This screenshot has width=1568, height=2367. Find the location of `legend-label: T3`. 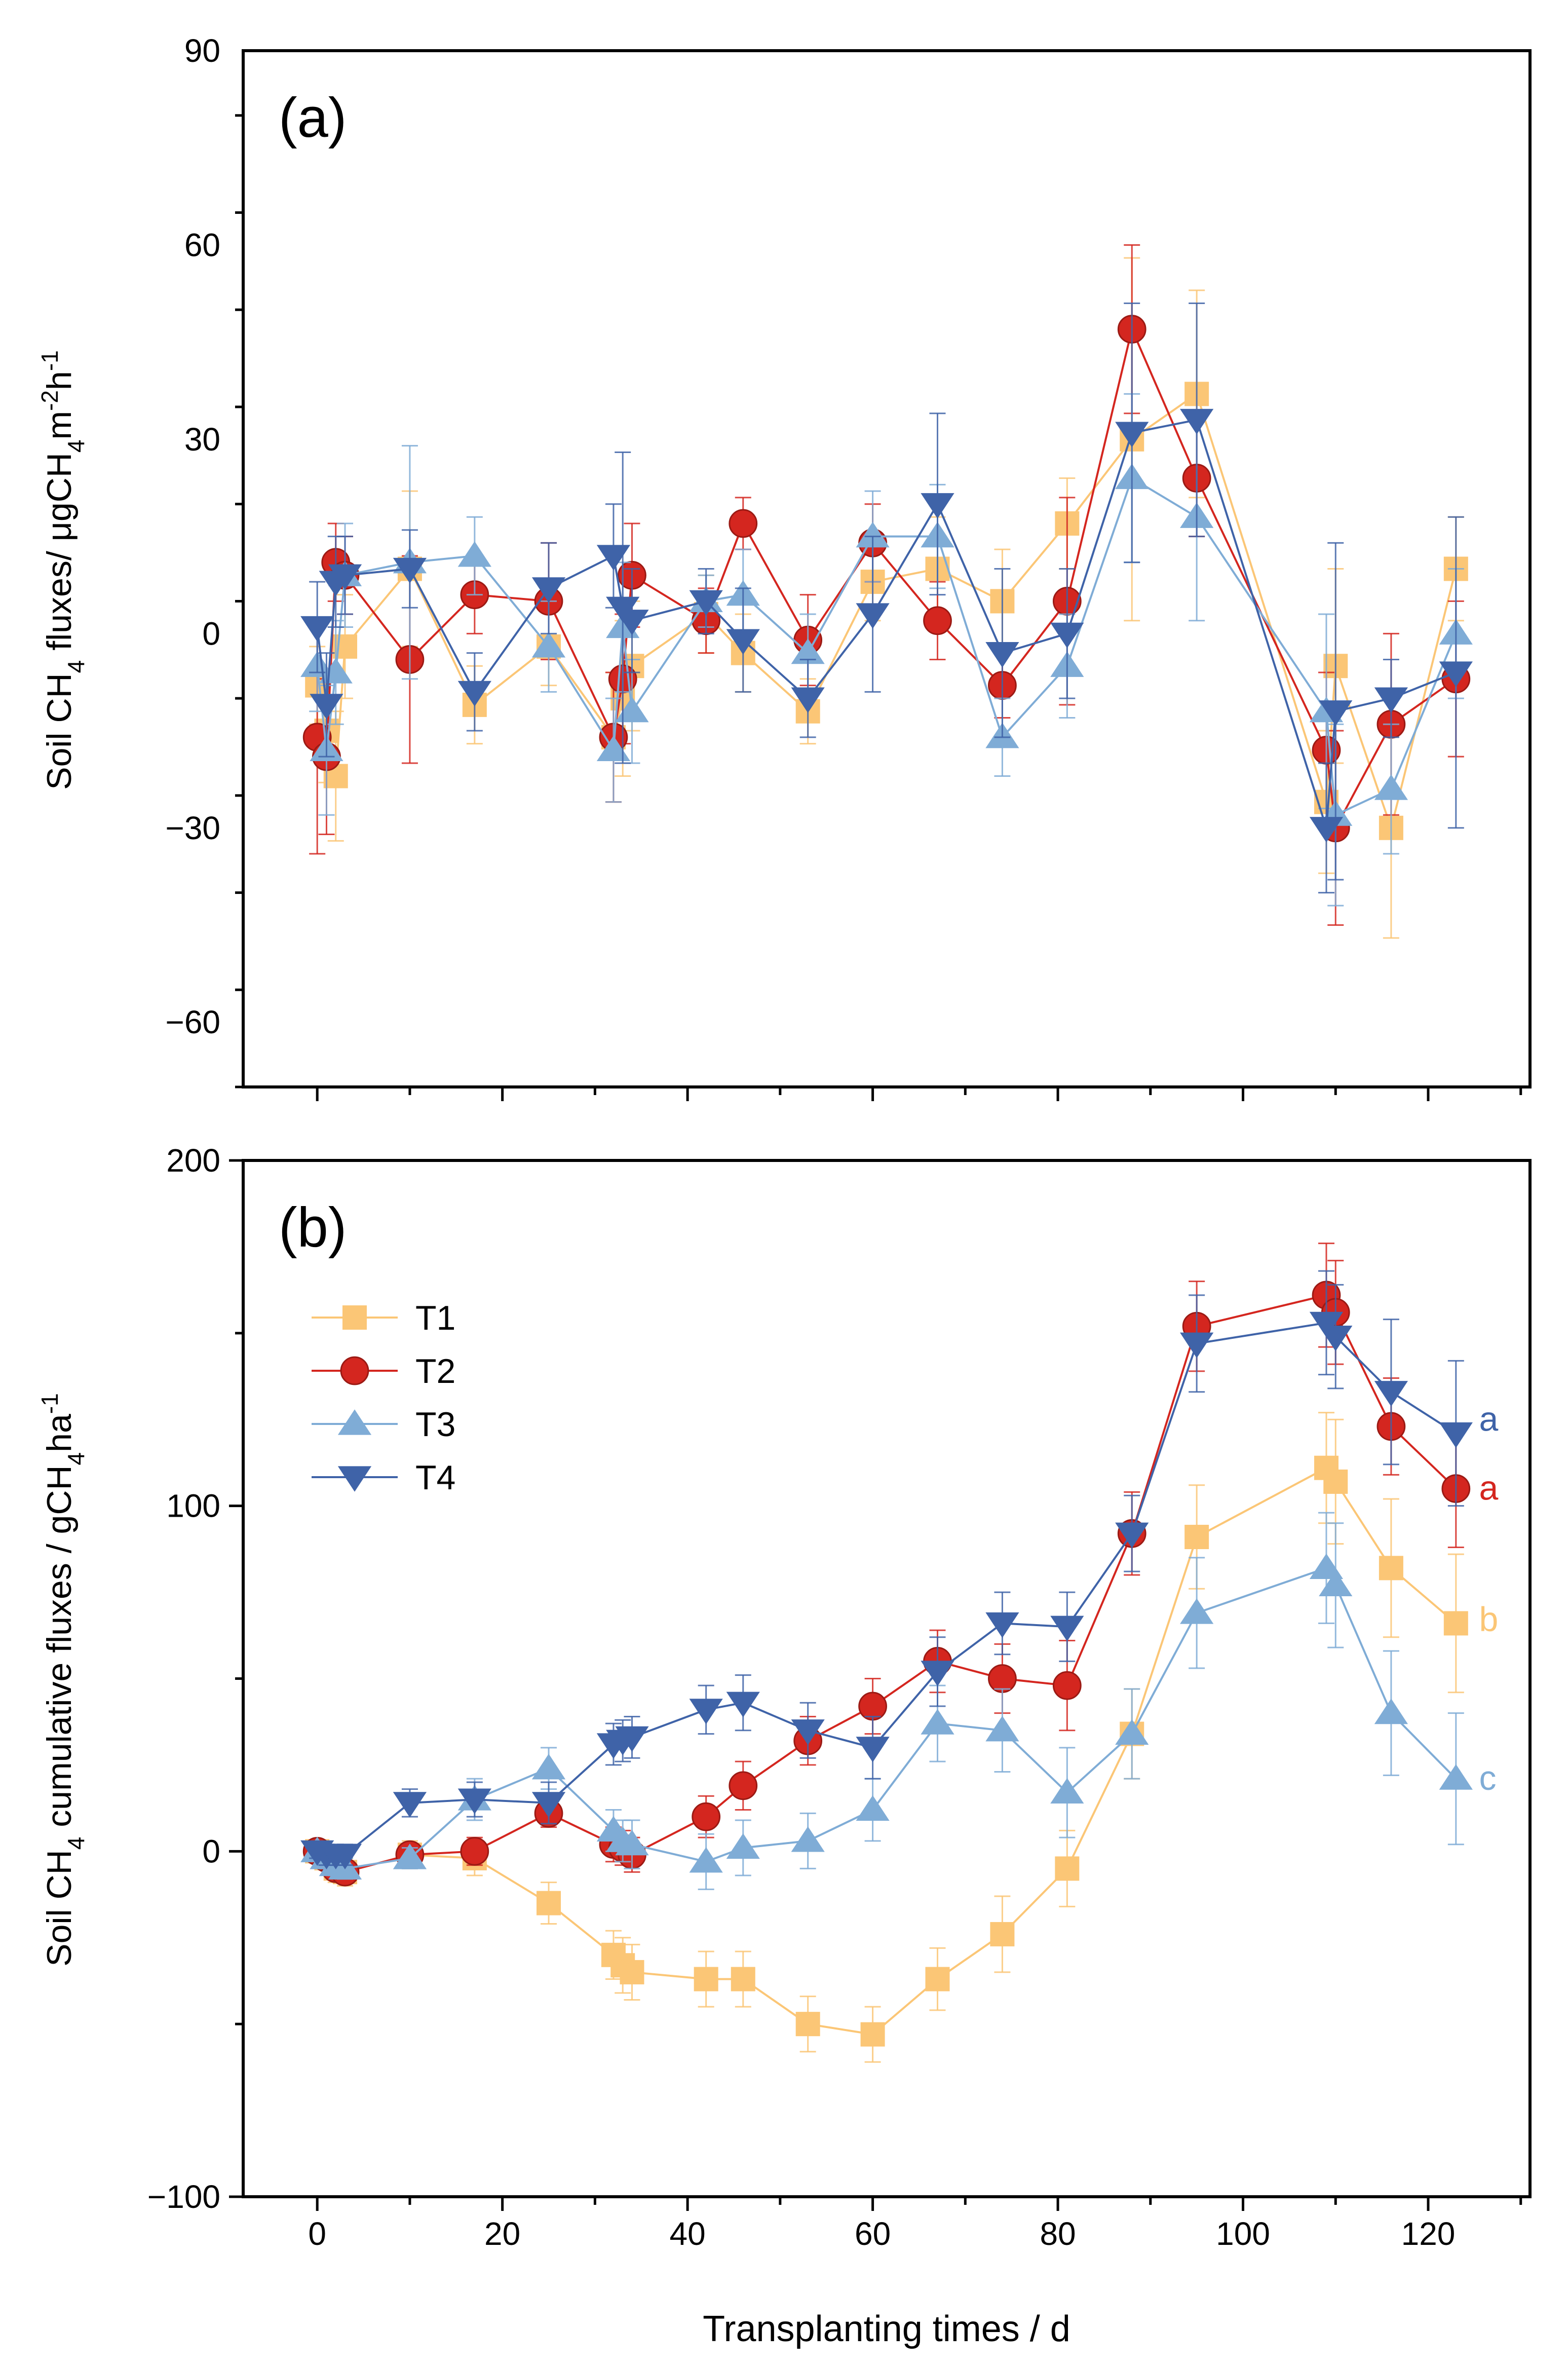

legend-label: T3 is located at coordinates (435, 1424).